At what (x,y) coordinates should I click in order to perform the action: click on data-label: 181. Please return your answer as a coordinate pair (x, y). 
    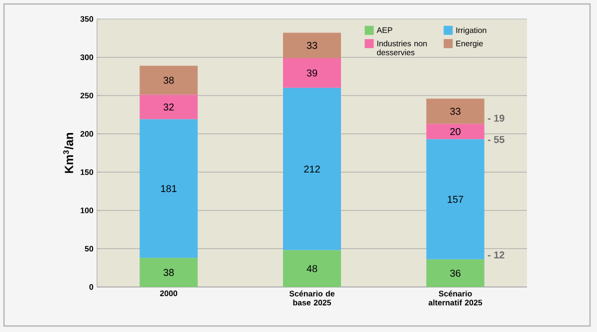
    Looking at the image, I should click on (168, 188).